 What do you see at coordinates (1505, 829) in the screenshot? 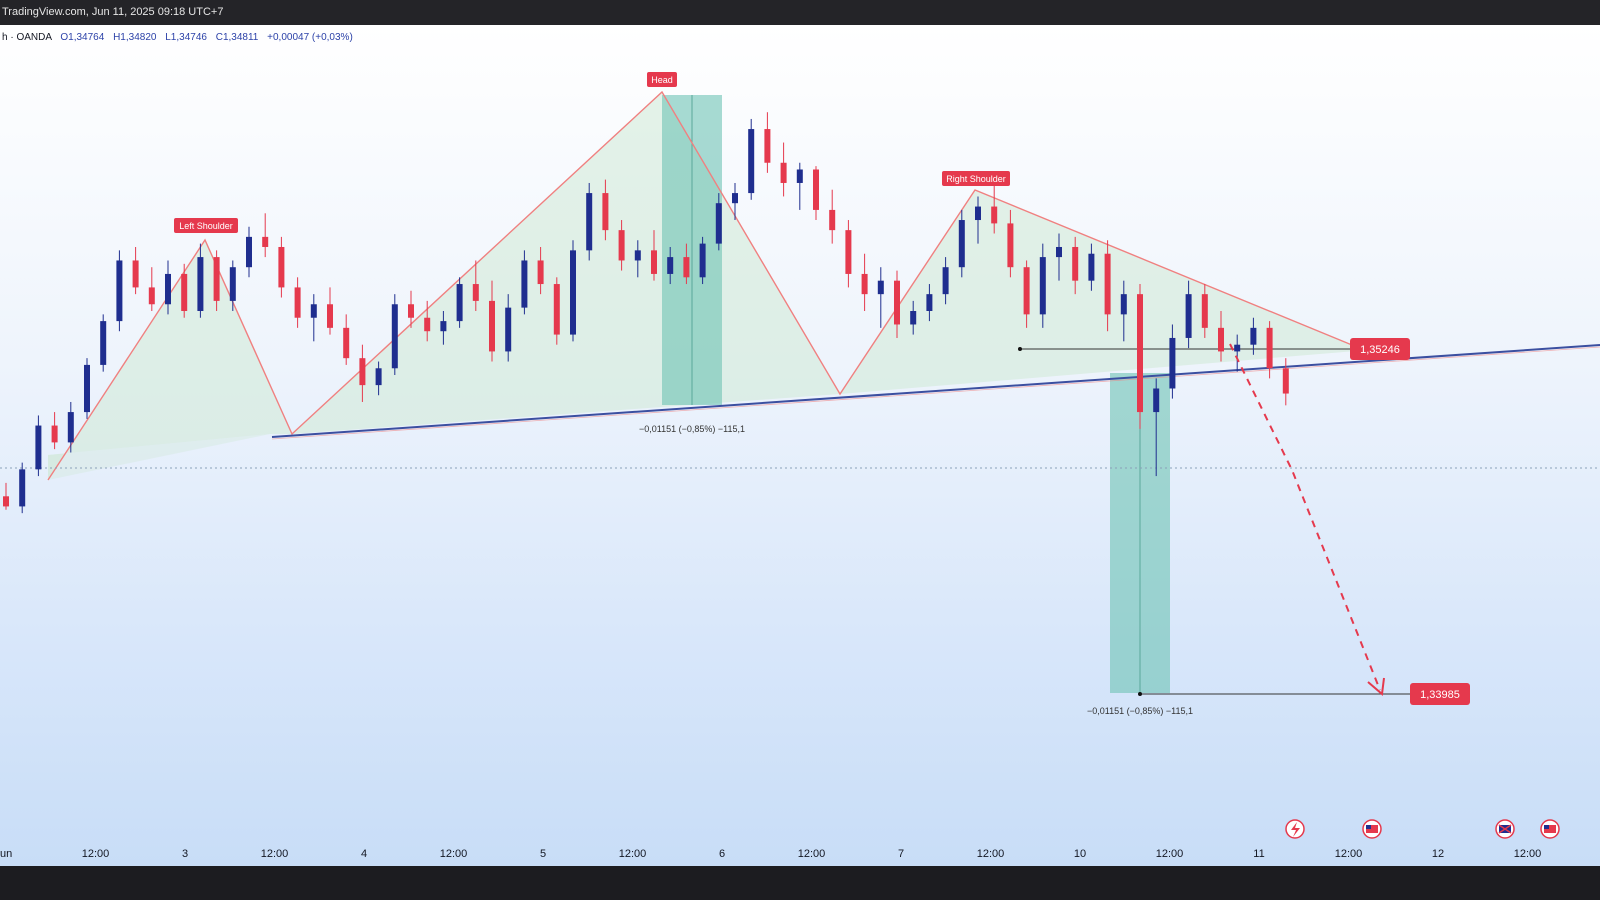
I see `uk-flag-icon` at bounding box center [1505, 829].